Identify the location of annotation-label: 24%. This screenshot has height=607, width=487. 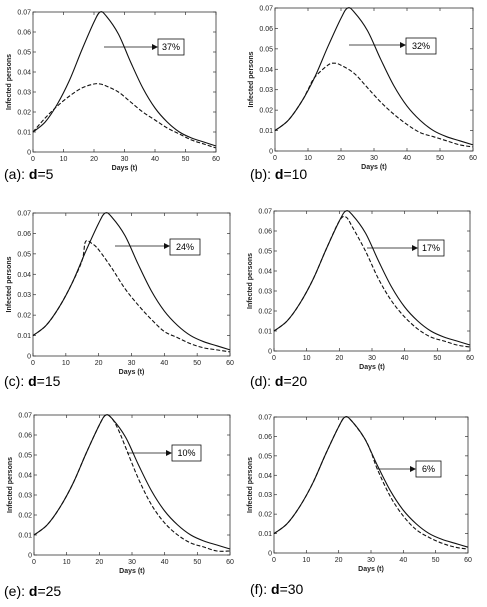
(185, 247).